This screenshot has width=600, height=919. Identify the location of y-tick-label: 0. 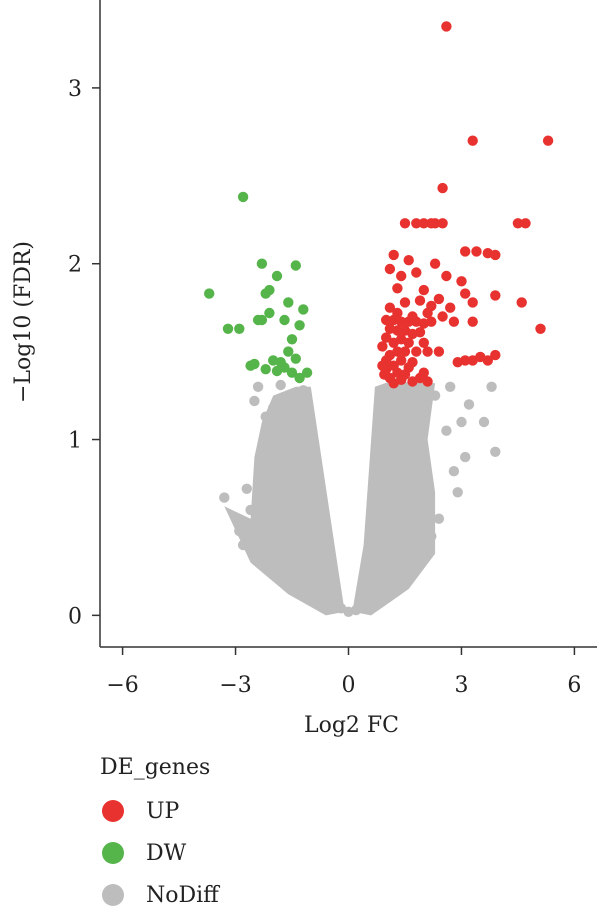
(75, 616).